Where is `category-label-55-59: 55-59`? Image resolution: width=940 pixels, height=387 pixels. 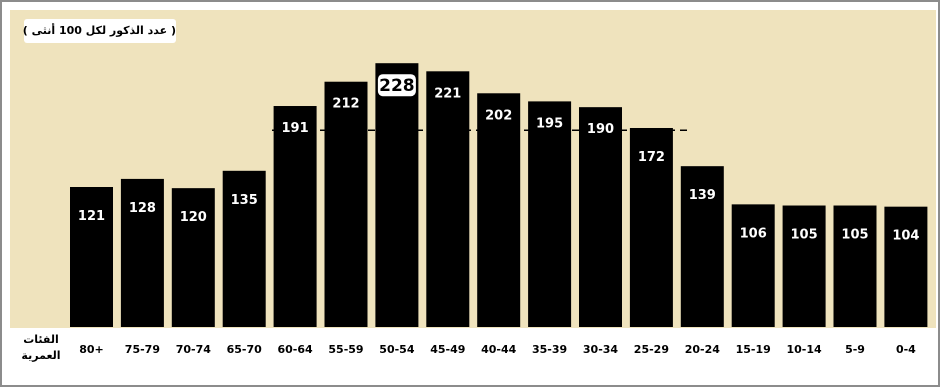
category-label-55-59: 55-59 is located at coordinates (345, 349).